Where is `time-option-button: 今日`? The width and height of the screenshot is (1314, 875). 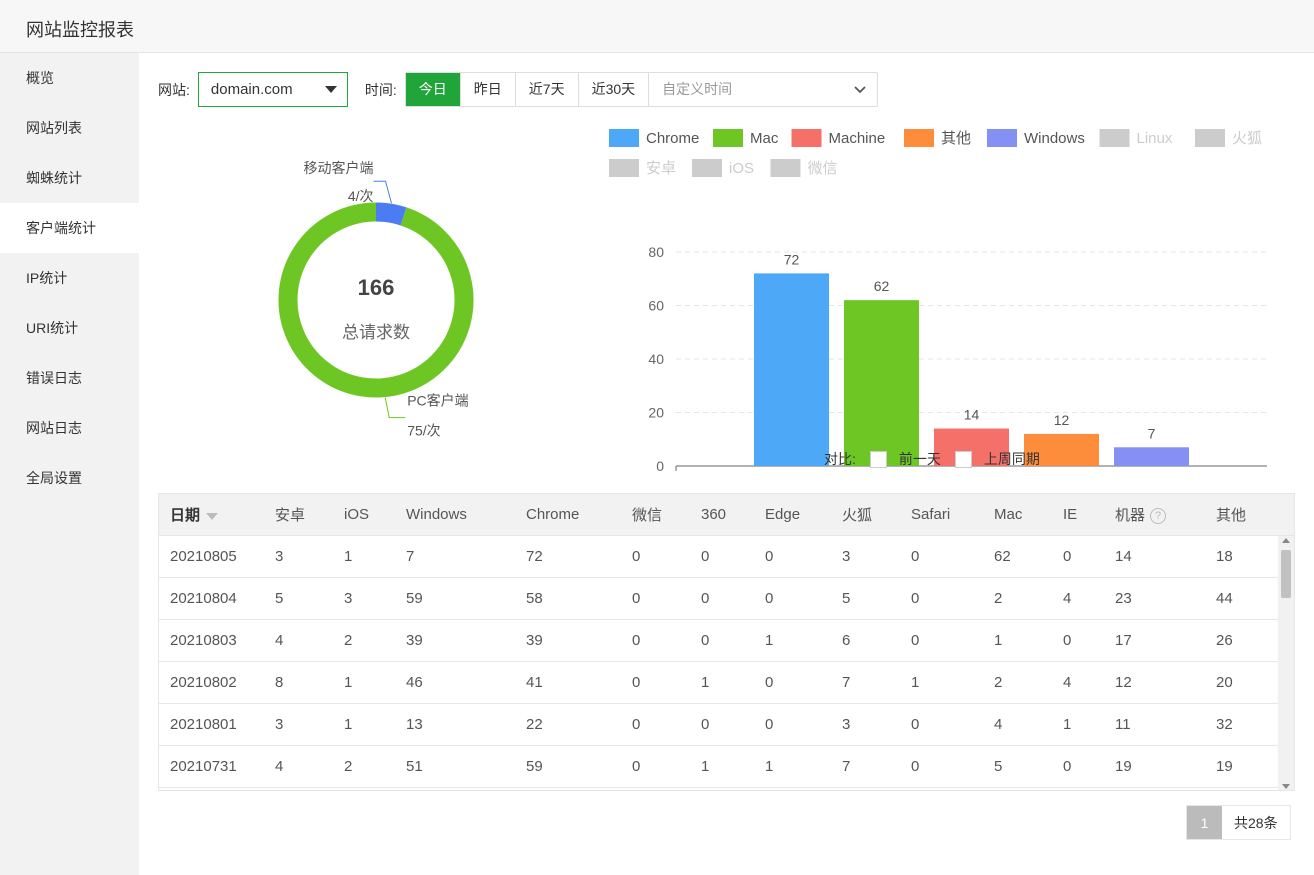 time-option-button: 今日 is located at coordinates (433, 89).